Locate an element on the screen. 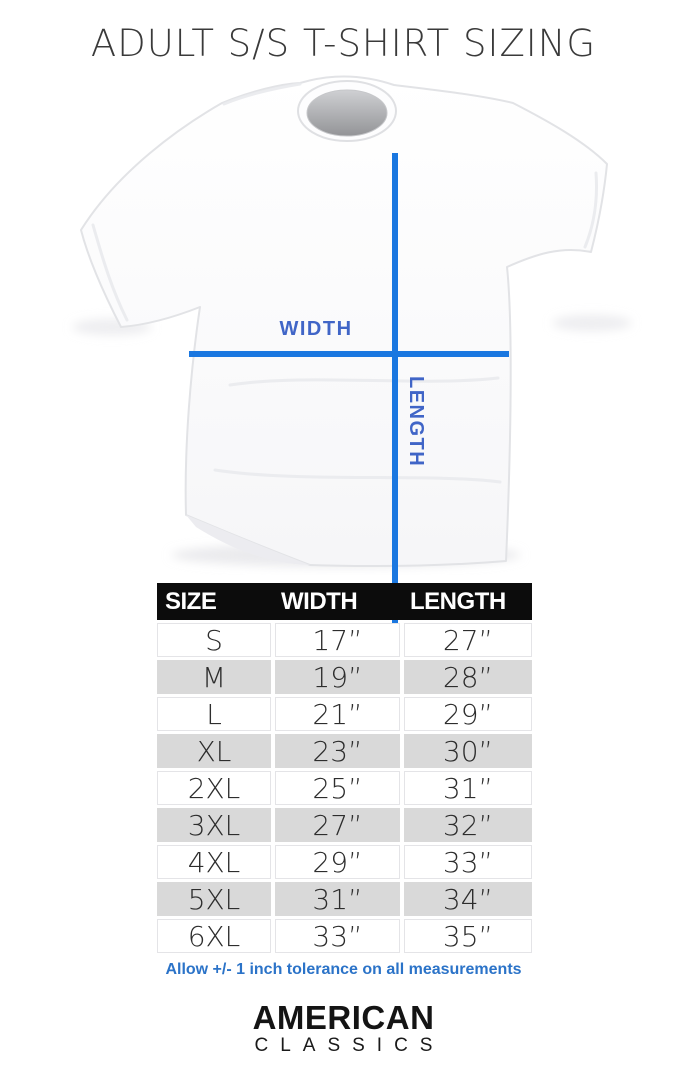 The width and height of the screenshot is (687, 1080). table-row: S 17” 27” is located at coordinates (344, 640).